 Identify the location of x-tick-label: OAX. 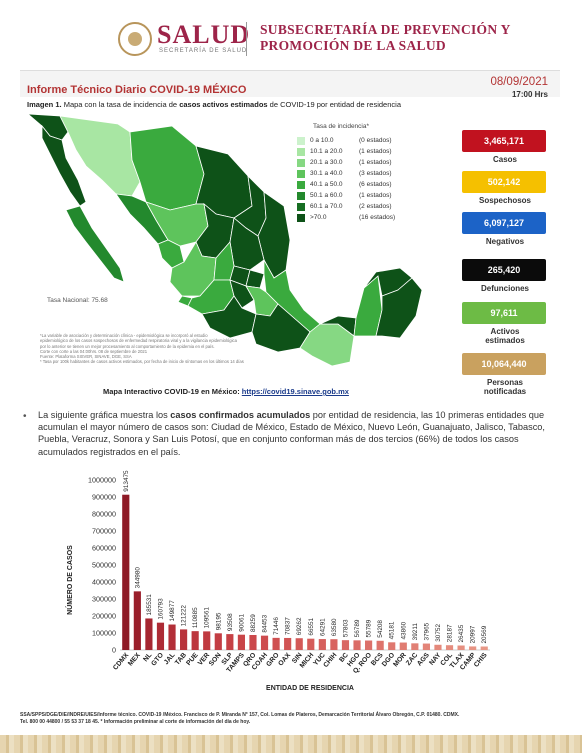
(284, 659).